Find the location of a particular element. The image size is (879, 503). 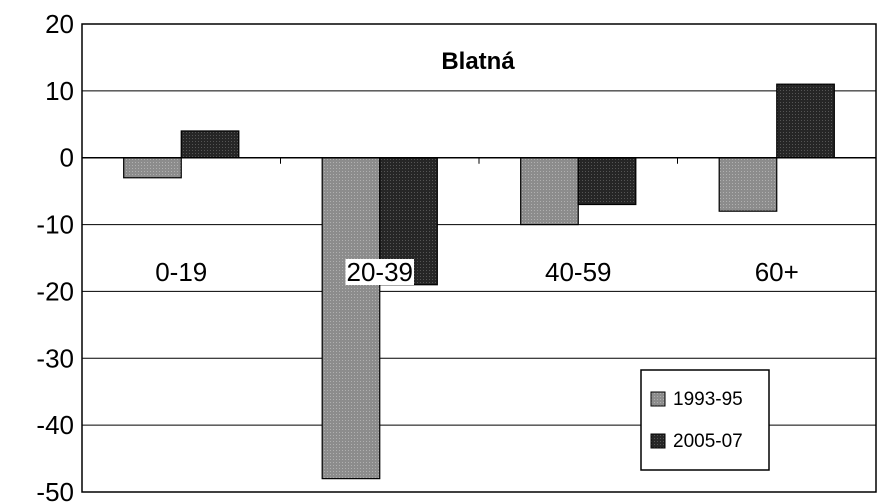

chart-title: Blatná is located at coordinates (478, 61).